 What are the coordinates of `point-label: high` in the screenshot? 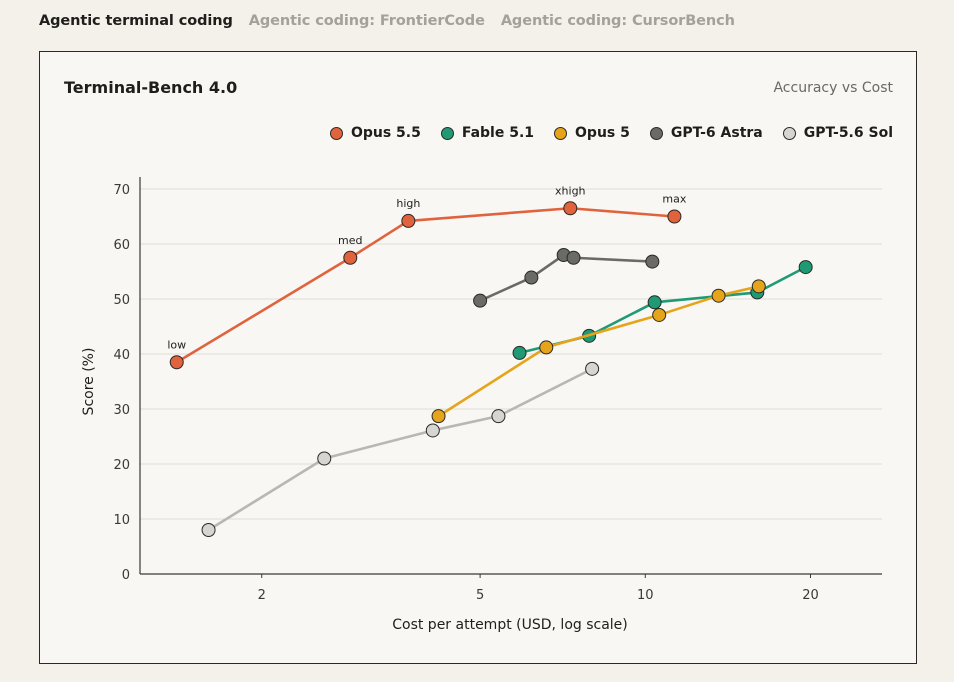 It's located at (408, 203).